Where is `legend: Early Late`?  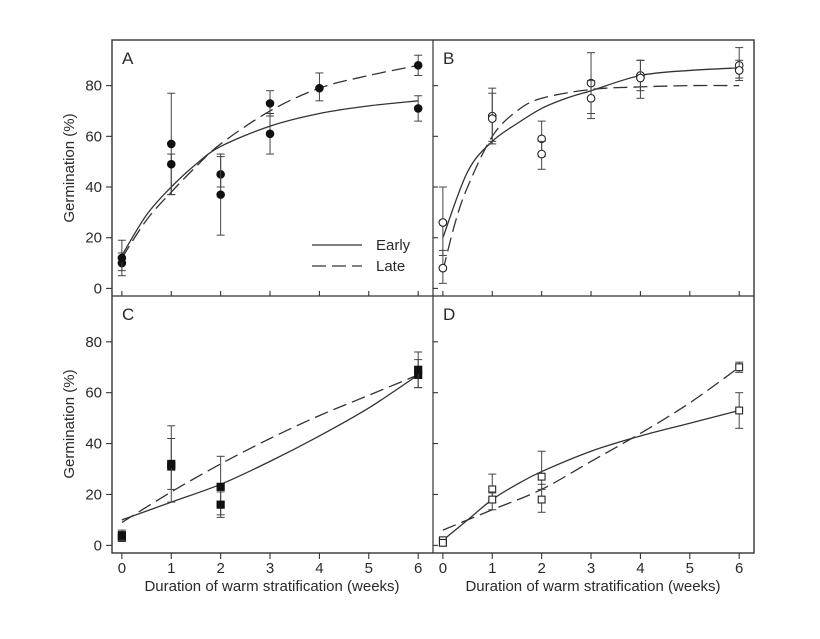
legend: Early Late is located at coordinates (361, 256).